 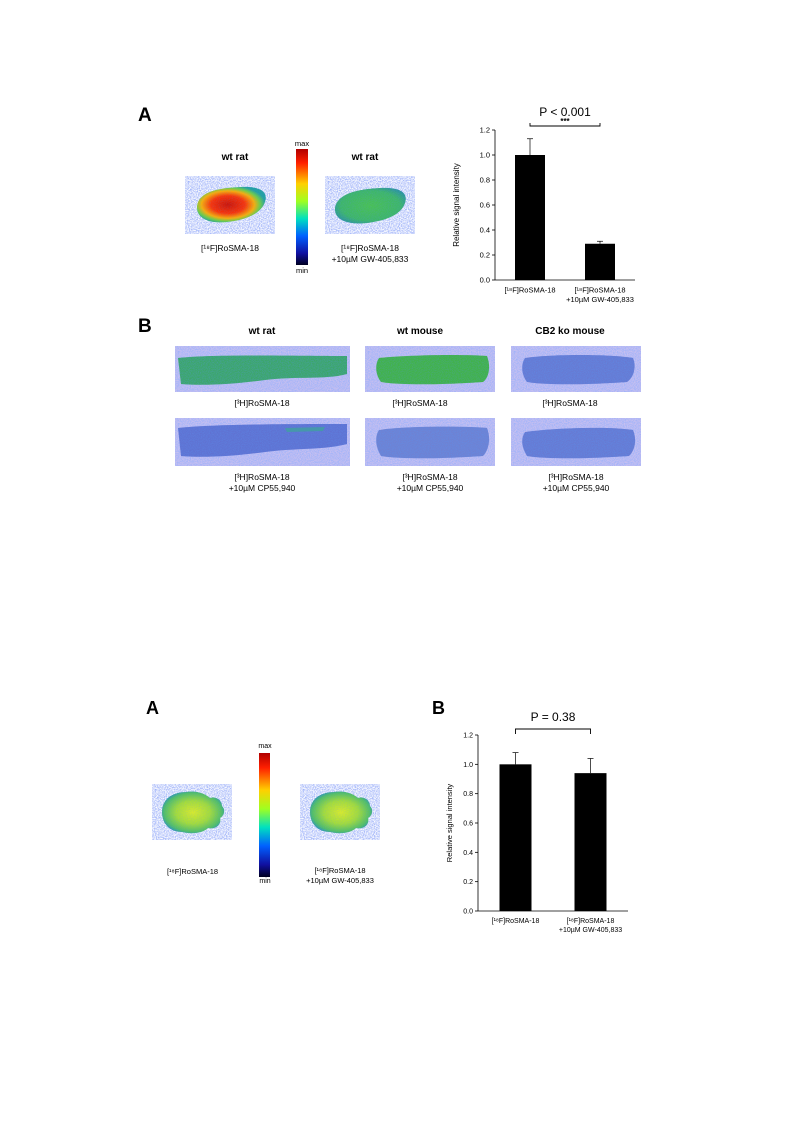 What do you see at coordinates (265, 881) in the screenshot?
I see `fig2-a-scale-min: min` at bounding box center [265, 881].